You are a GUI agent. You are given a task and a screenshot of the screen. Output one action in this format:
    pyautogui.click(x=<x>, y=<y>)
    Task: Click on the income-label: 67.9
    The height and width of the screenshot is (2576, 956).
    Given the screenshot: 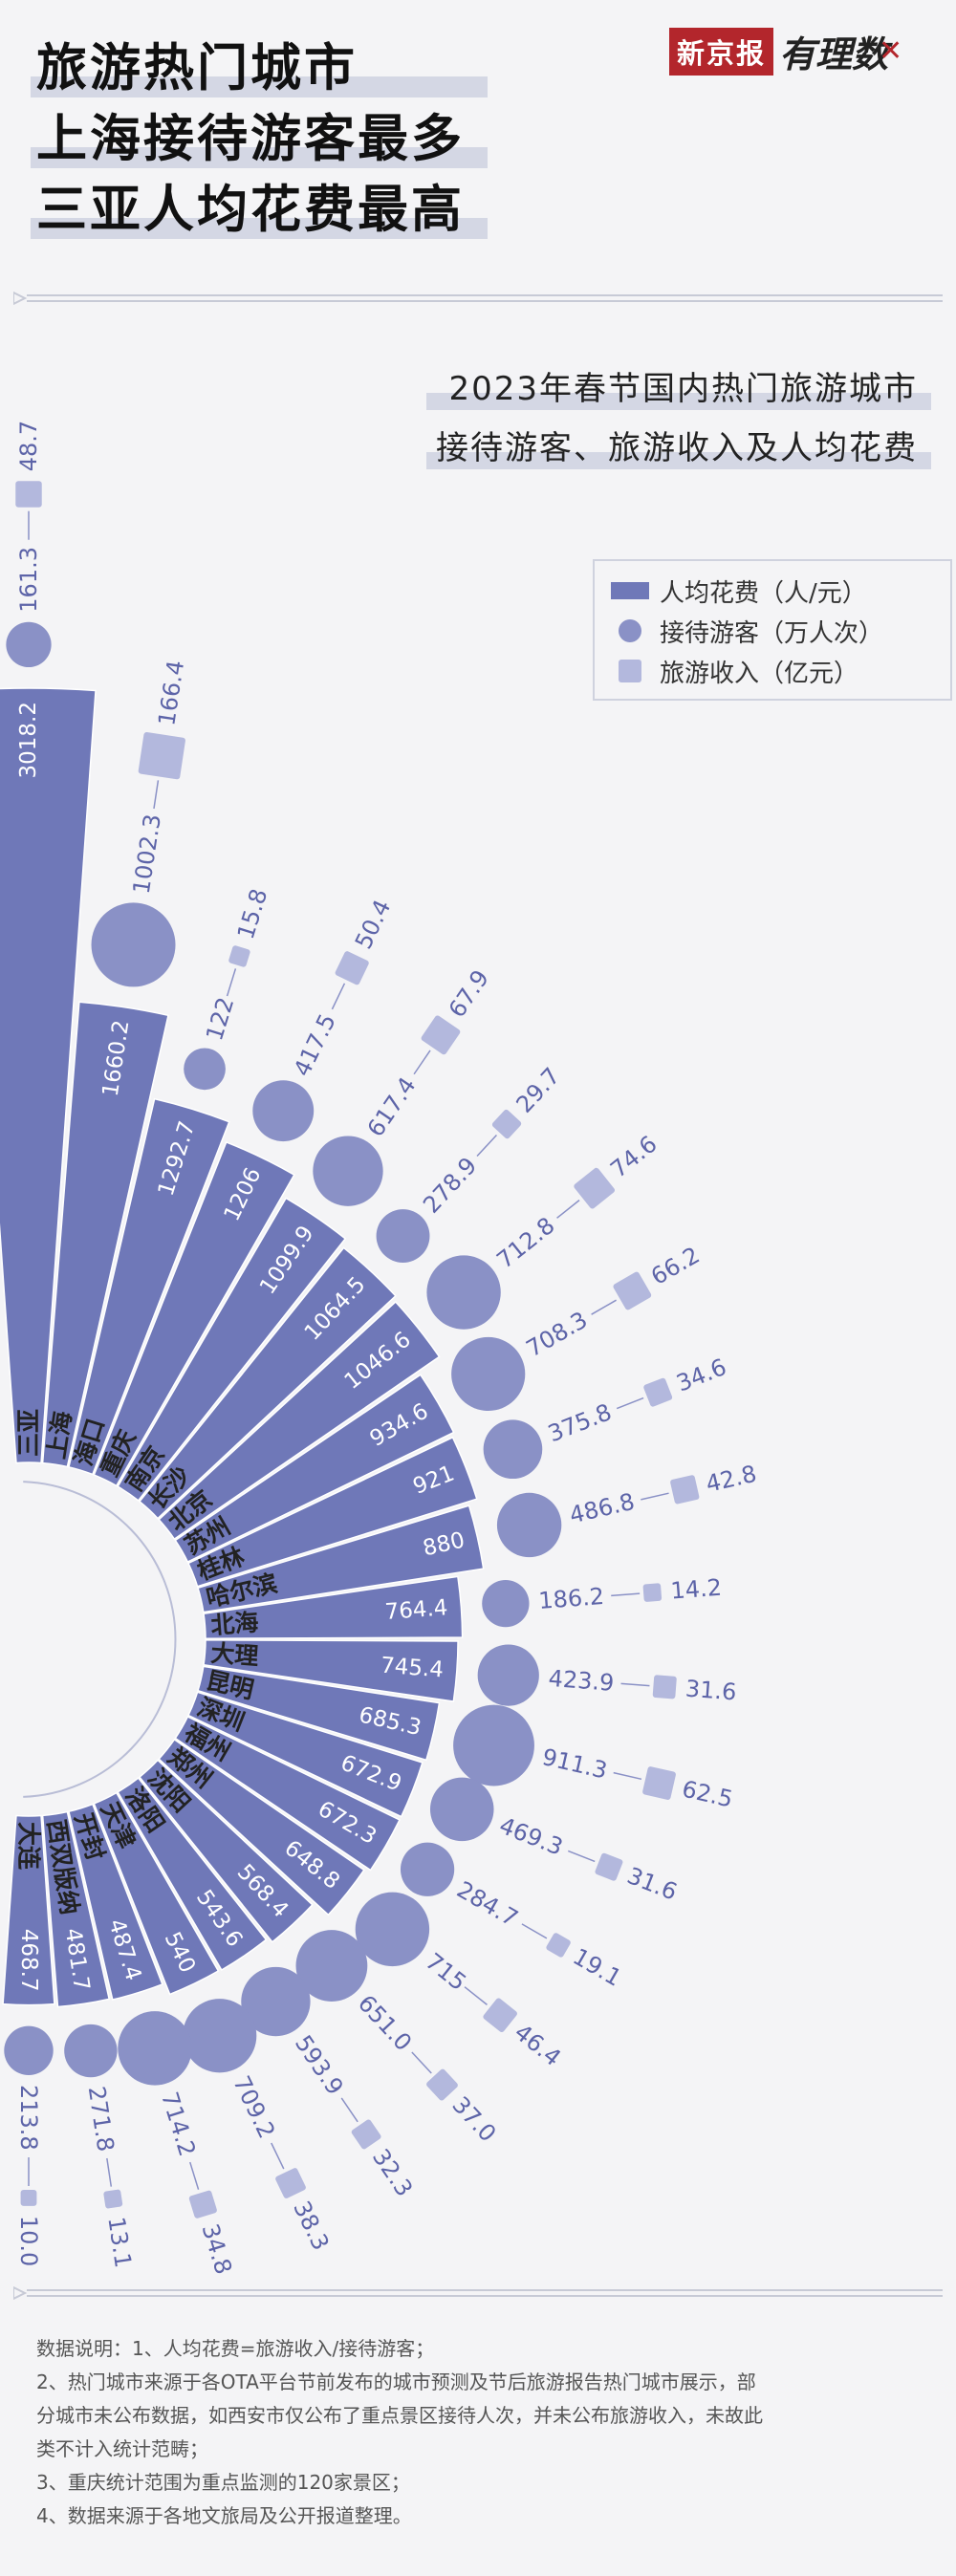 What is the action you would take?
    pyautogui.click(x=469, y=994)
    